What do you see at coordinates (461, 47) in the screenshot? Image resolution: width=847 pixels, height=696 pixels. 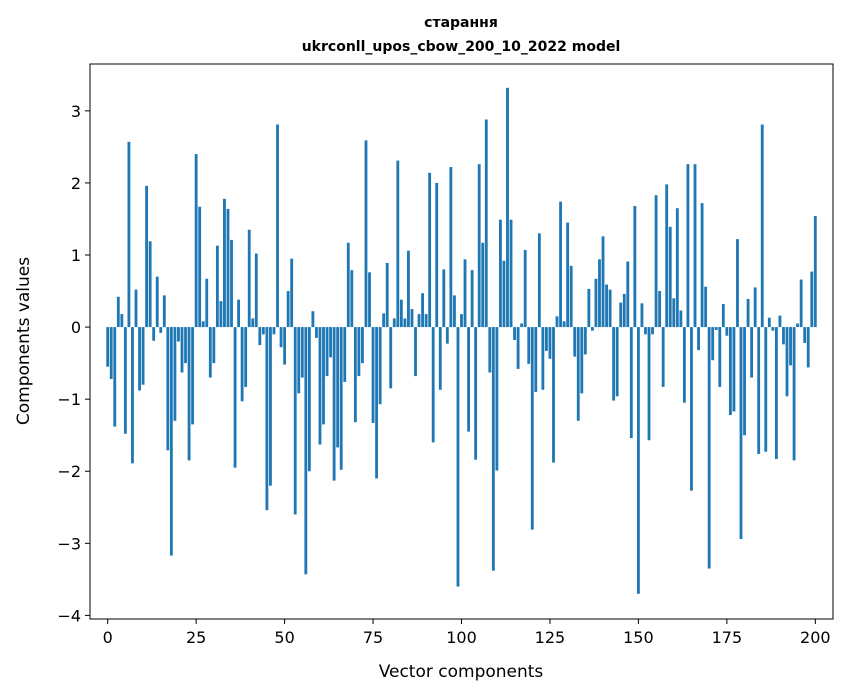 I see `chart-subtitle: ukrconll_upos_cbow_200_10_2022 model` at bounding box center [461, 47].